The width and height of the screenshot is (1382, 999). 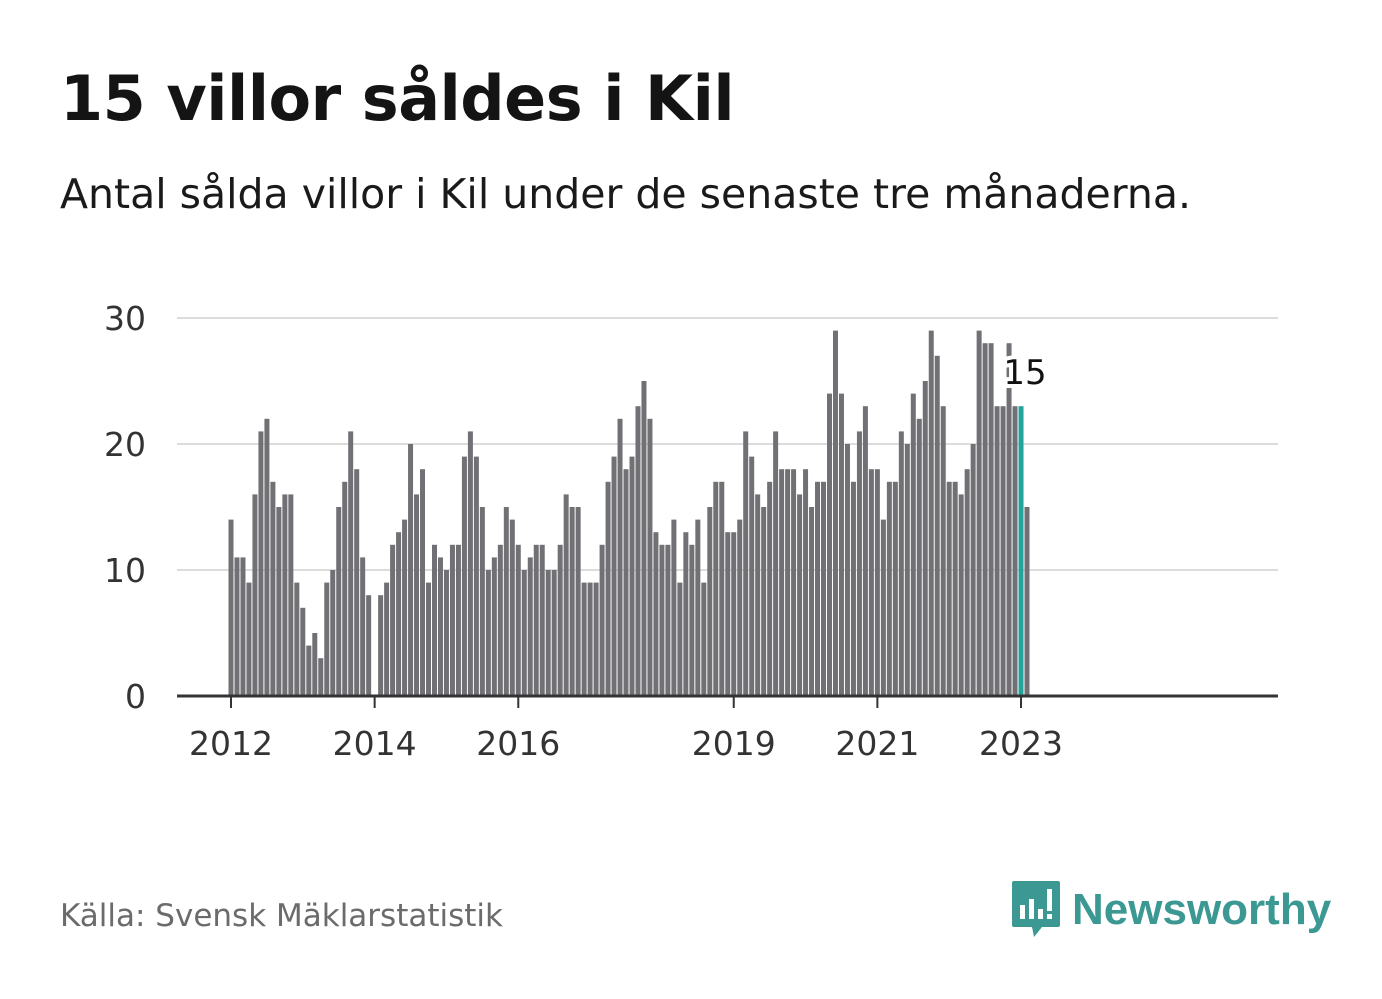 What do you see at coordinates (375, 743) in the screenshot?
I see `x-tick-label: 2014` at bounding box center [375, 743].